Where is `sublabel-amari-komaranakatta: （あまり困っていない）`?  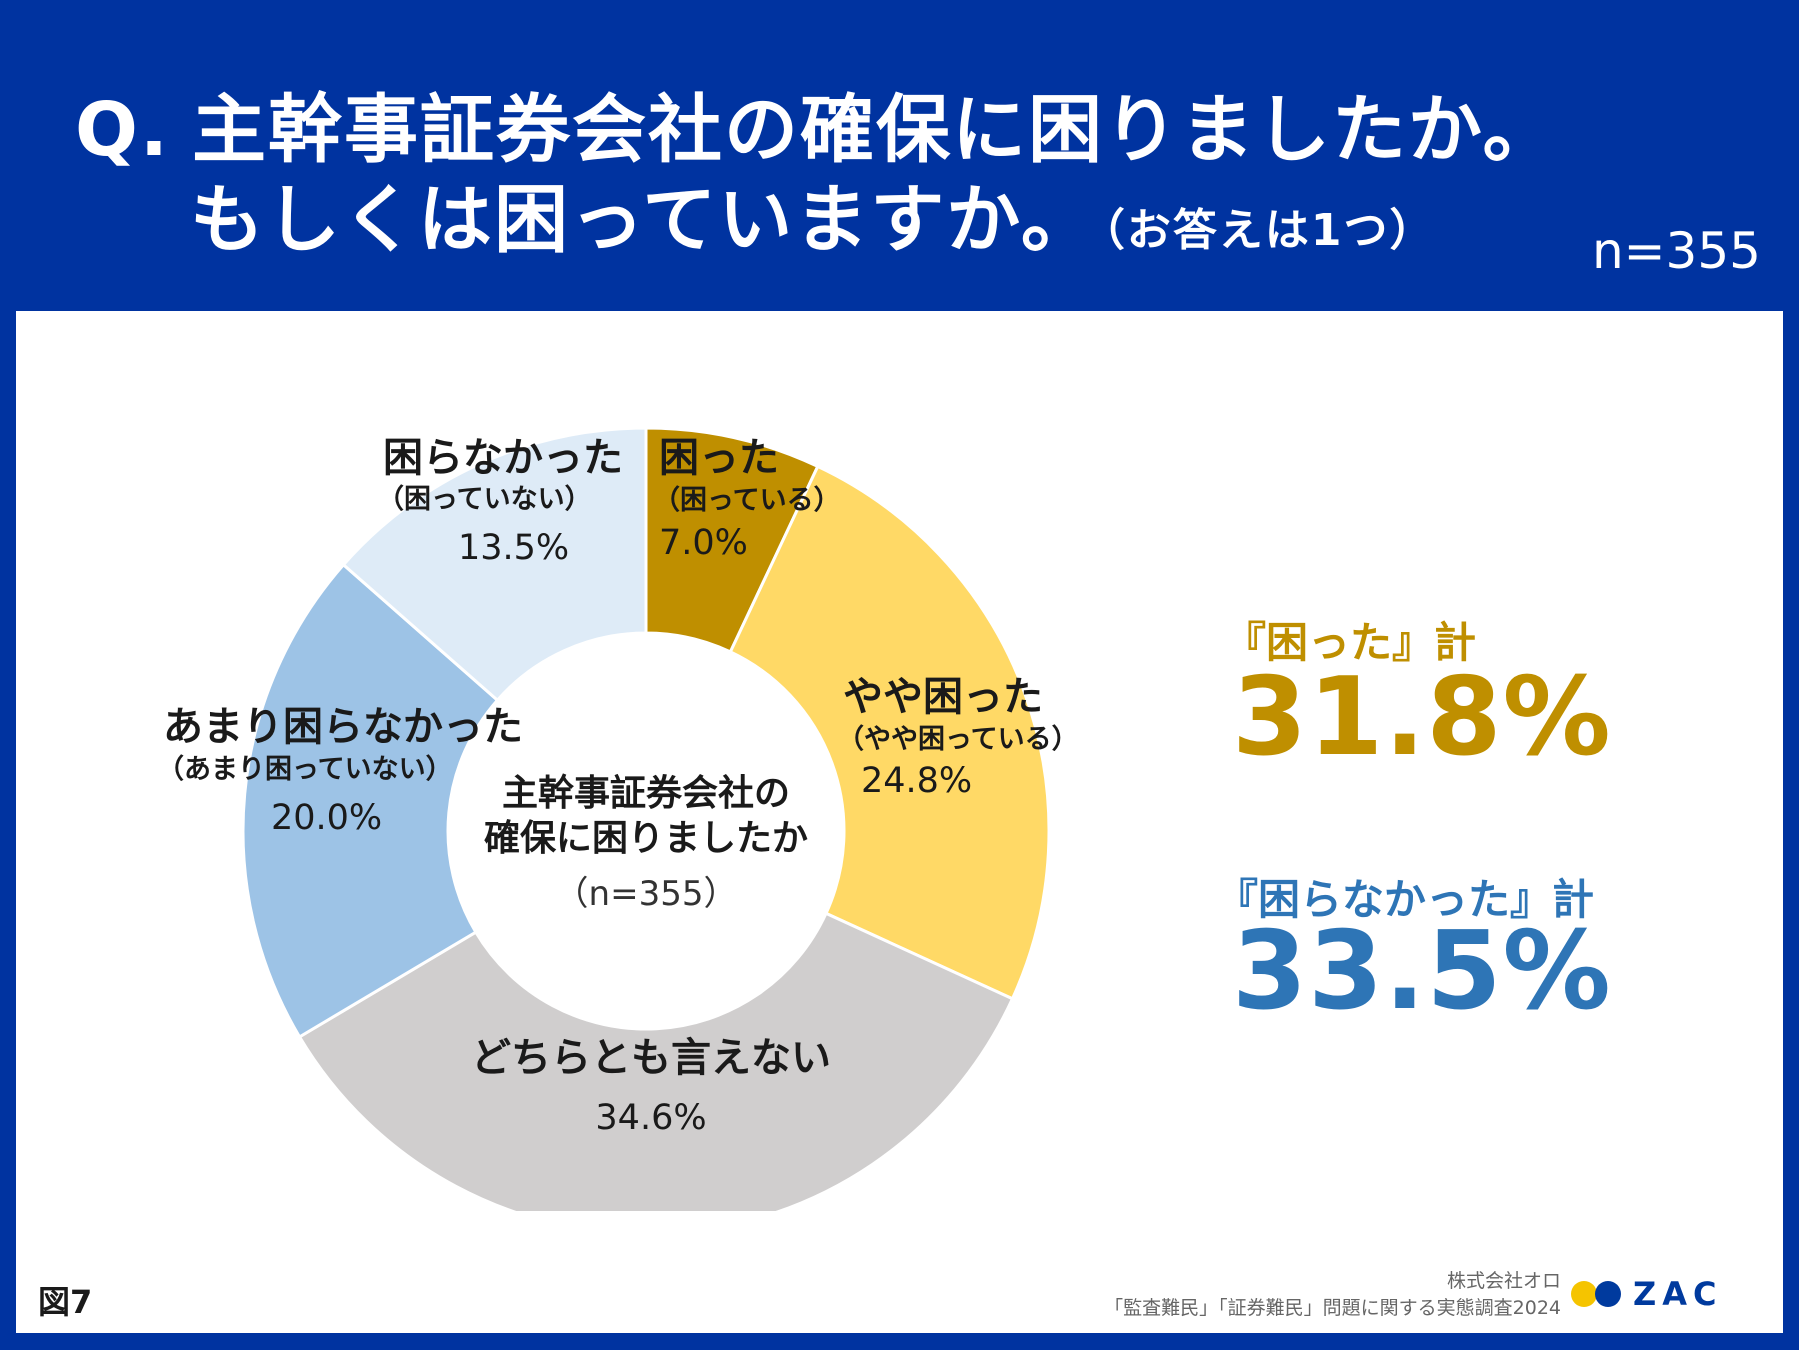 sublabel-amari-komaranakatta: （あまり困っていない） is located at coordinates (305, 769).